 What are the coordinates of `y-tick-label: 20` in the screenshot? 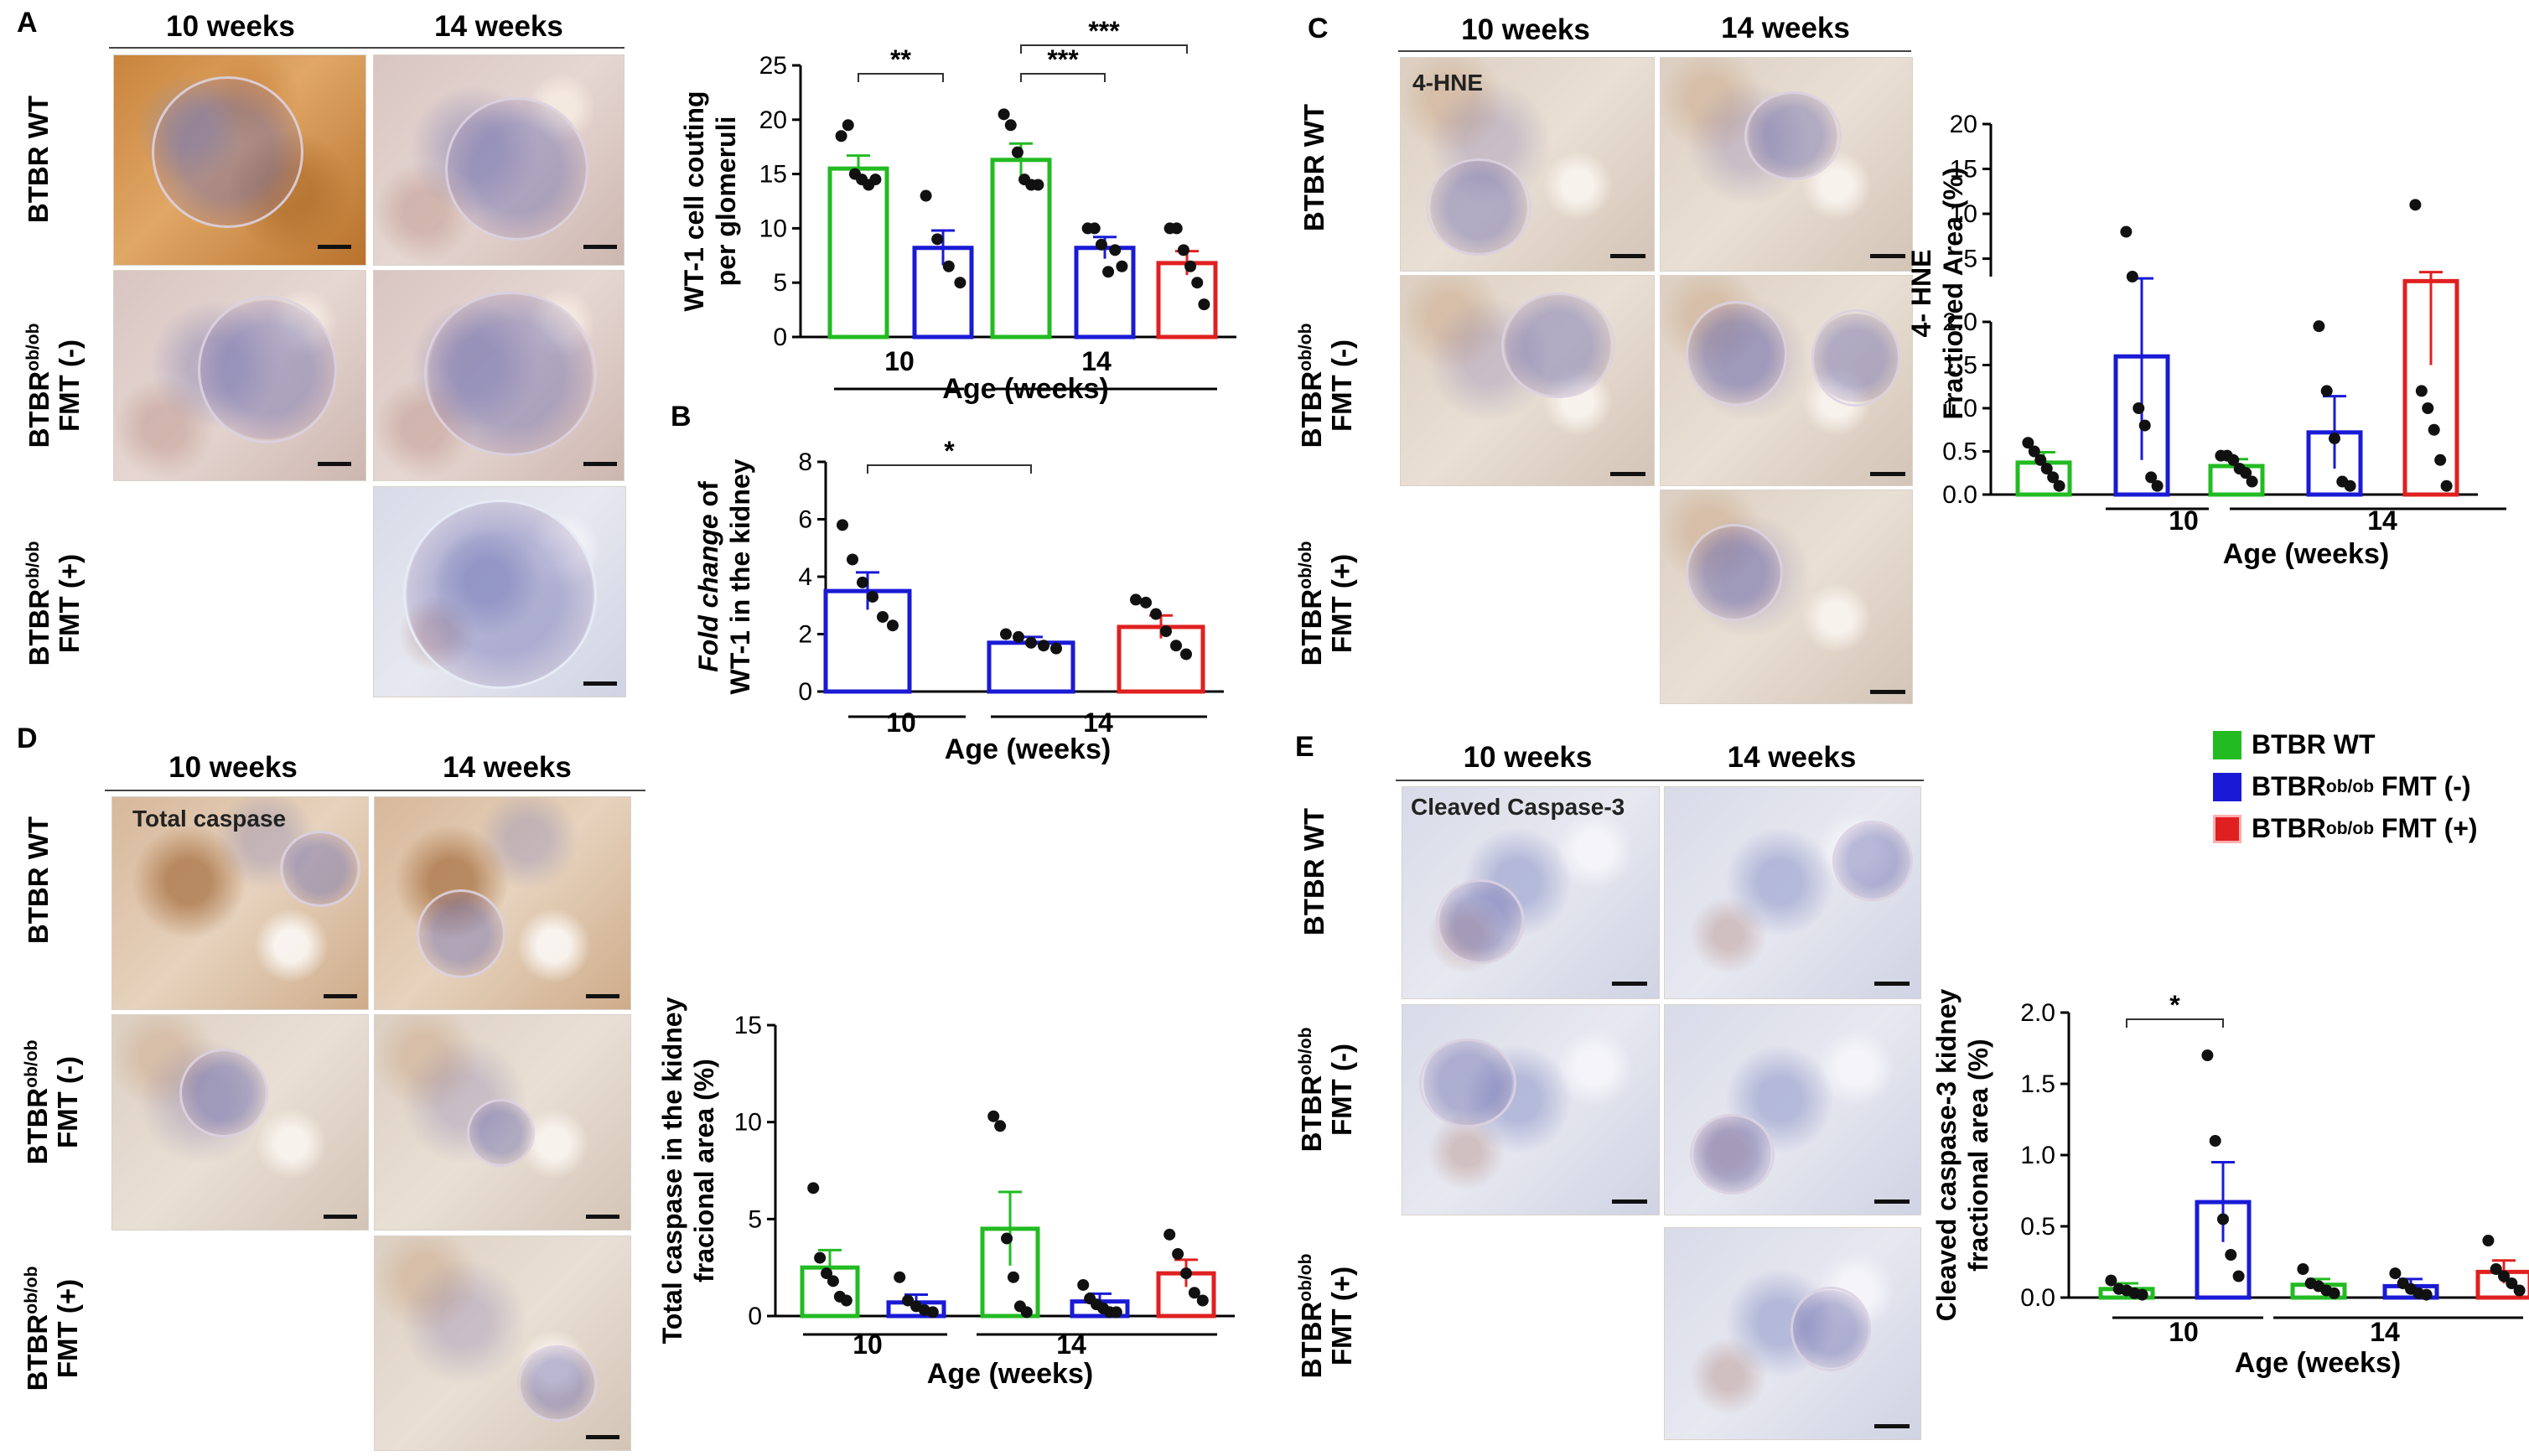 It's located at (1963, 124).